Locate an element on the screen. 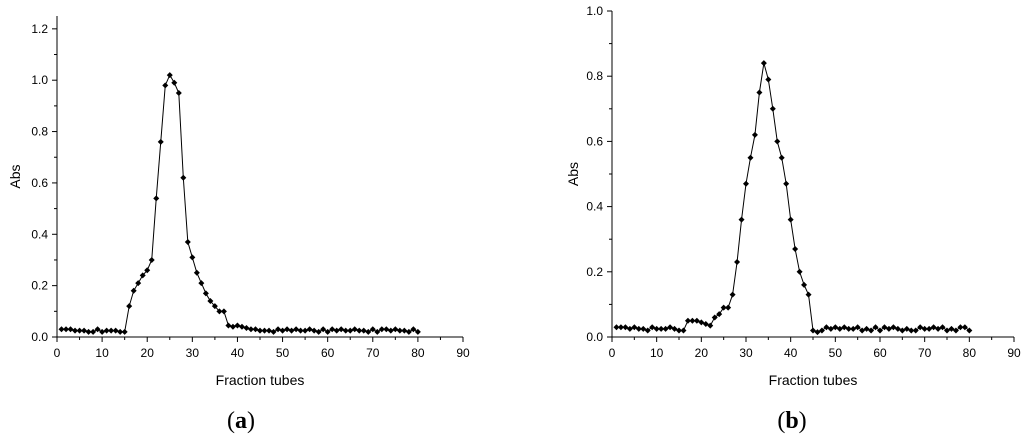 The image size is (1024, 437). y-tick-label: 0.8 is located at coordinates (39, 132).